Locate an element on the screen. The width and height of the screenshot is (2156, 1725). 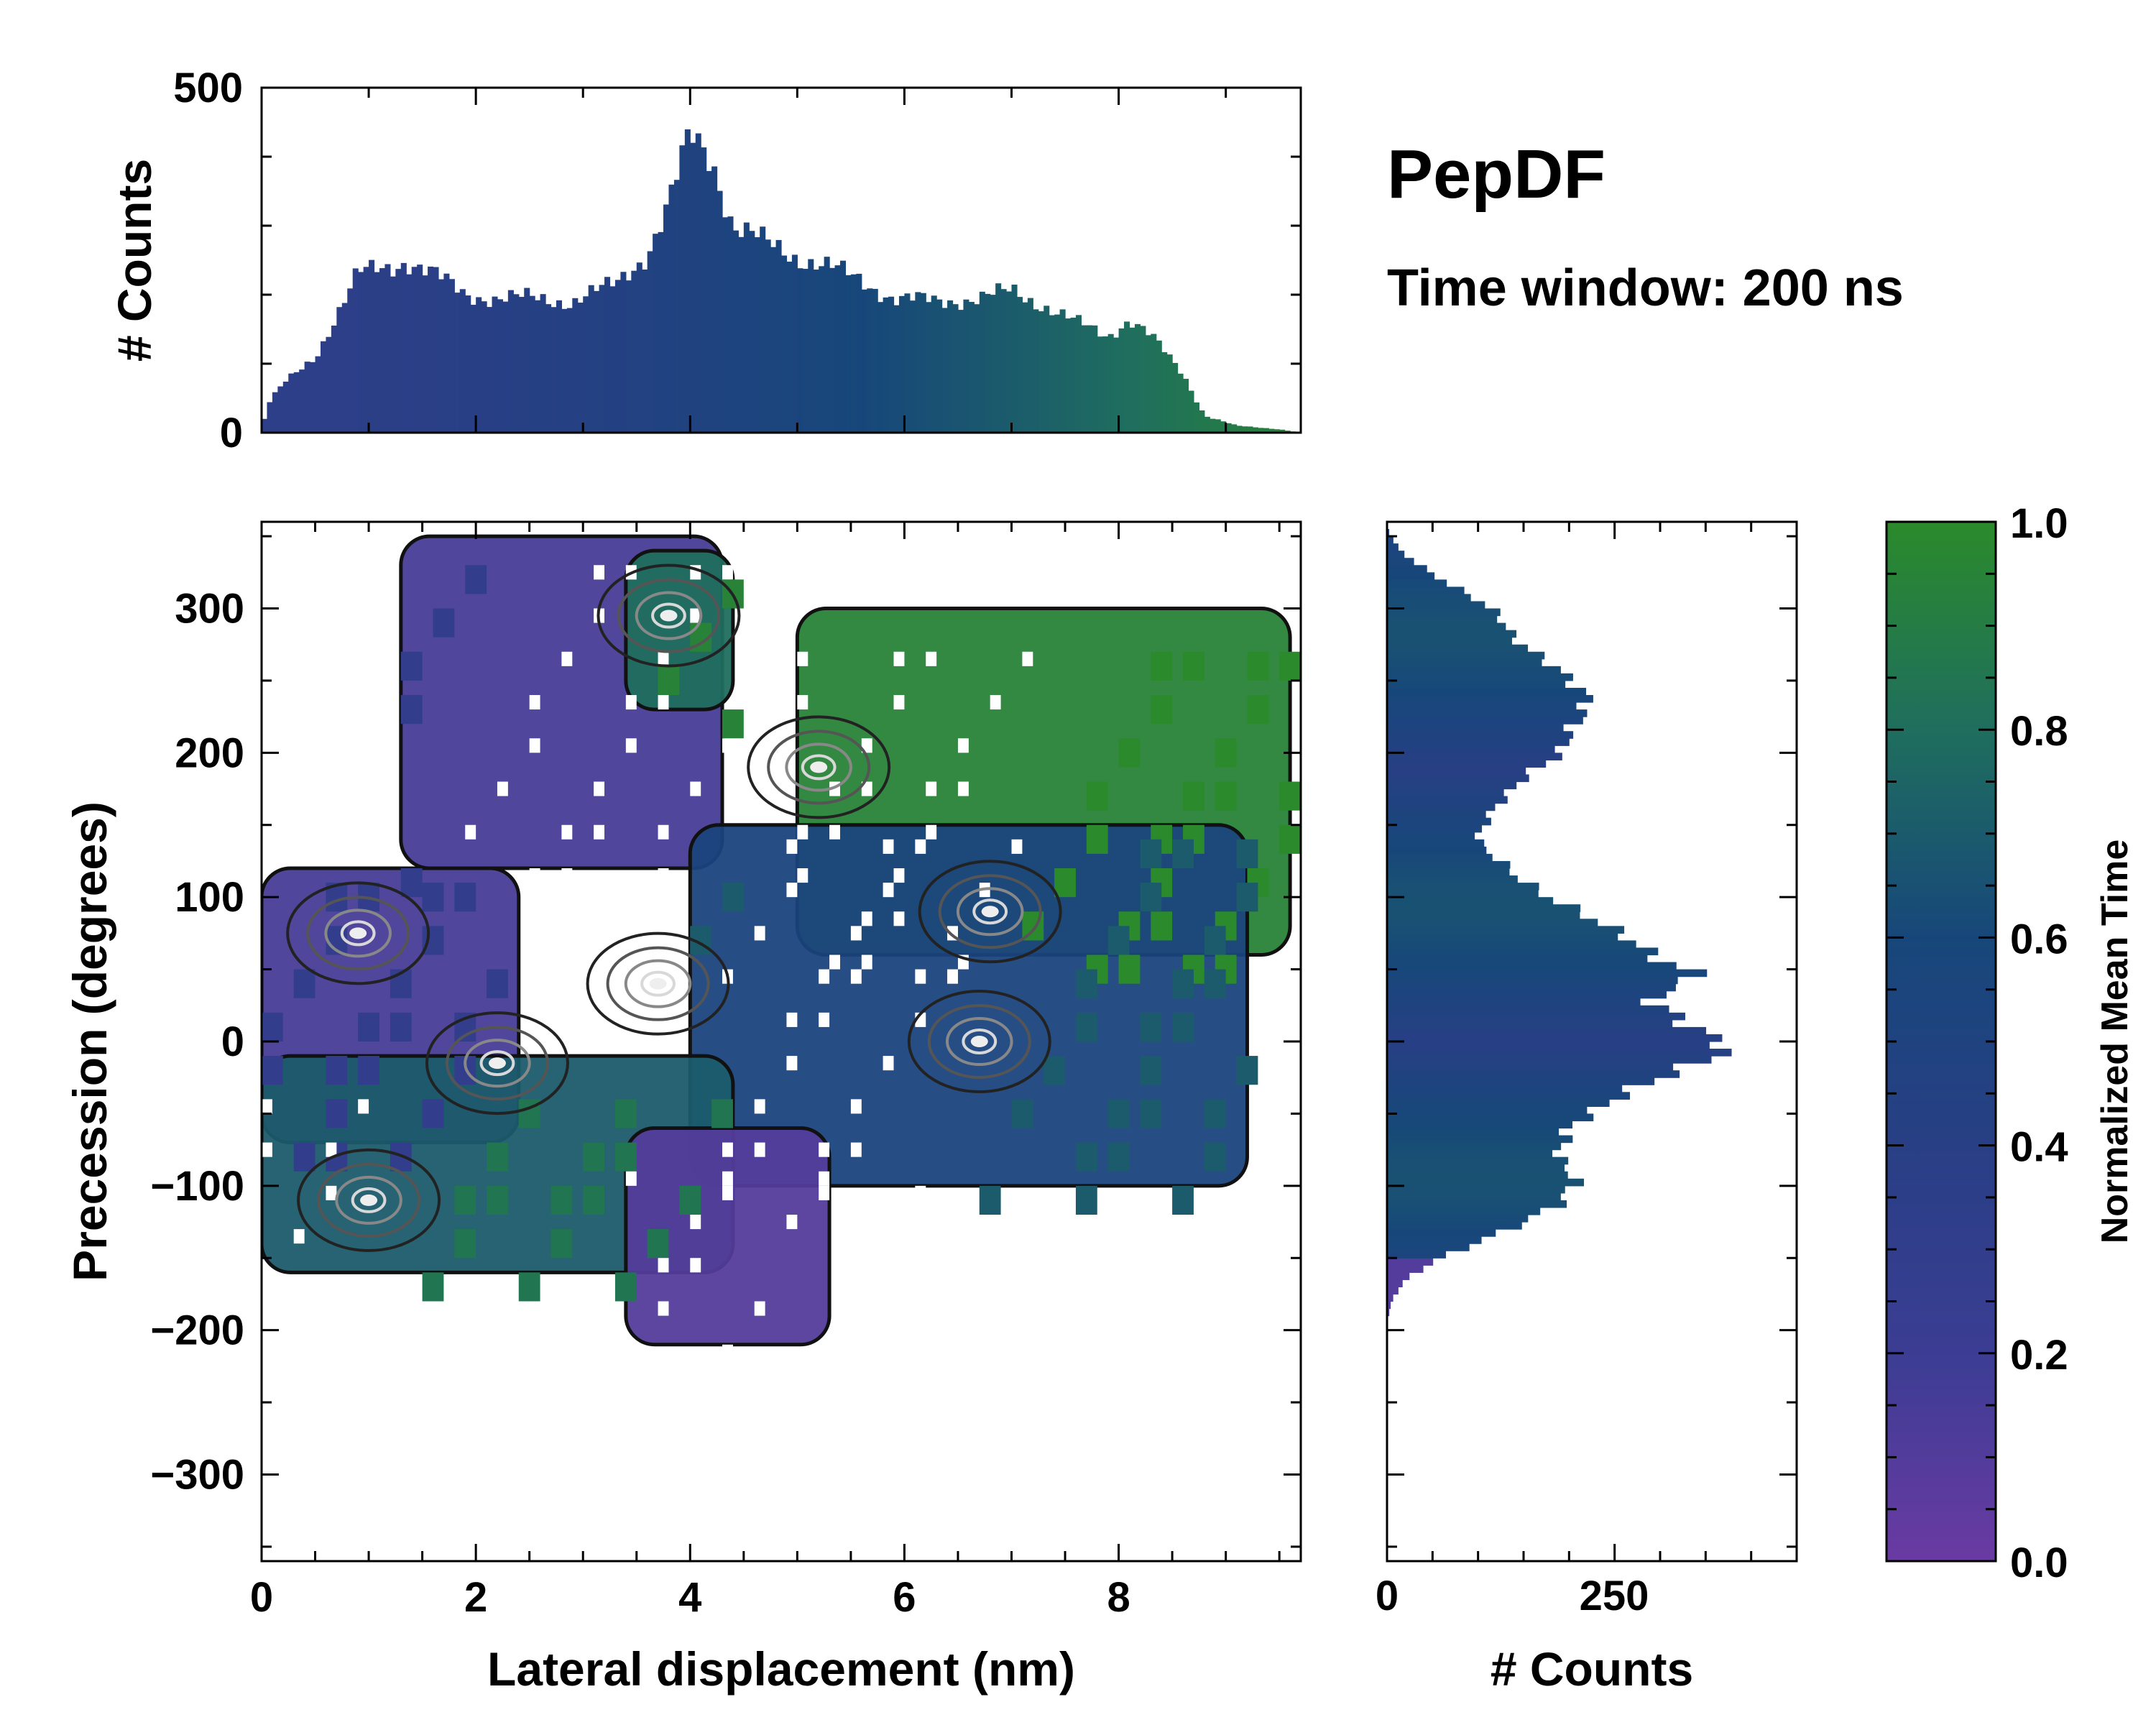
colorbar-gradient is located at coordinates (1941, 1041).